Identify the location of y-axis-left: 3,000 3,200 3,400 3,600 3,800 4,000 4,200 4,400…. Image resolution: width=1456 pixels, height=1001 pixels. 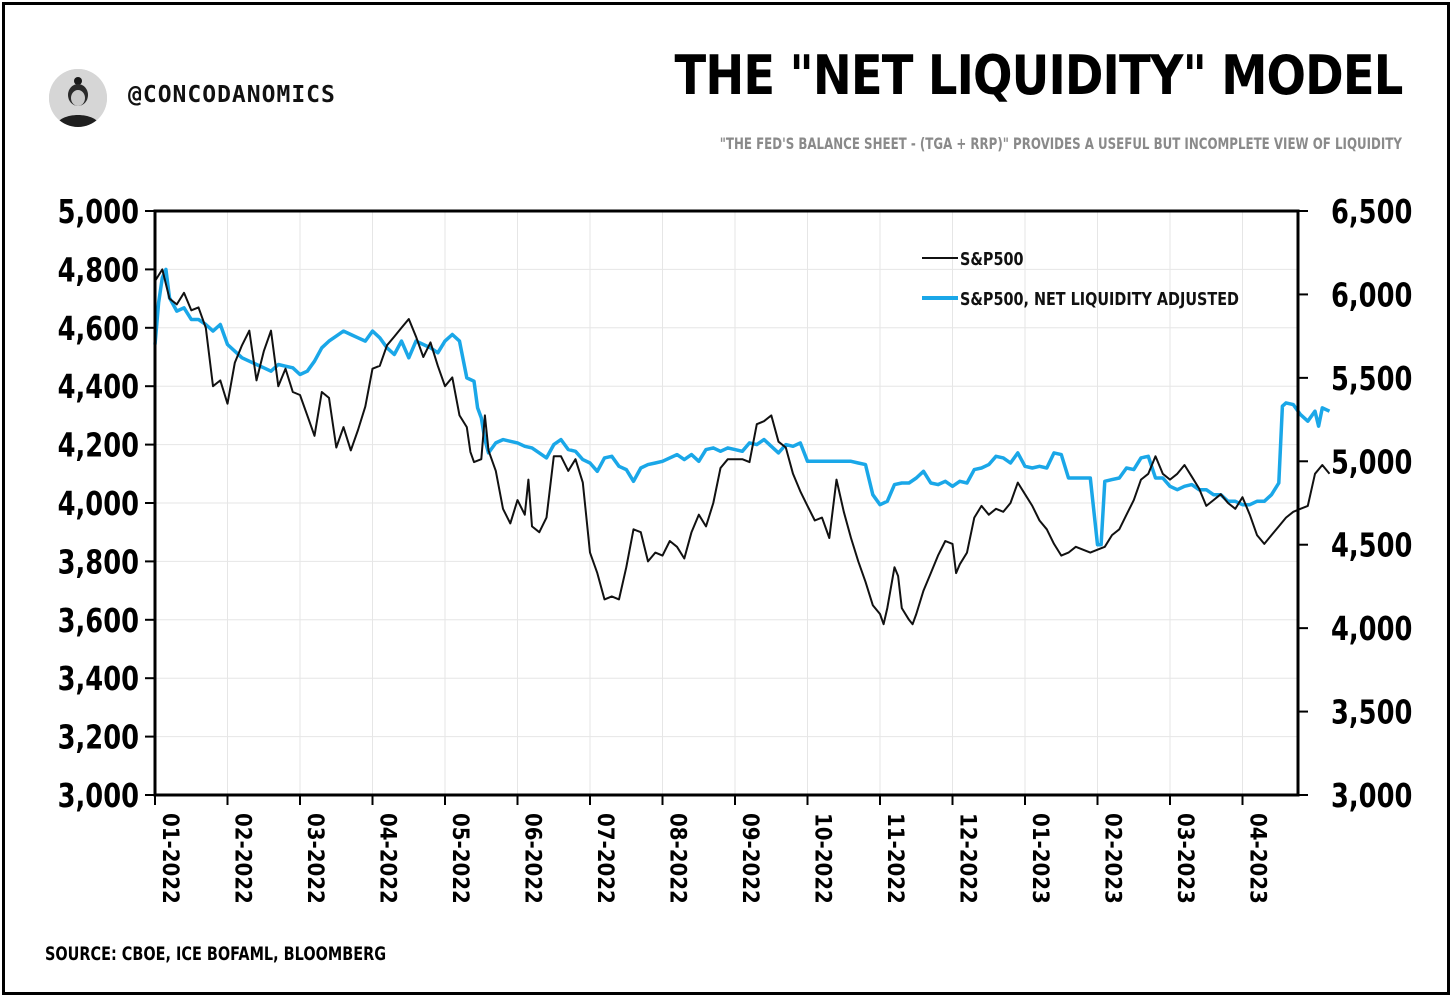
(106, 504).